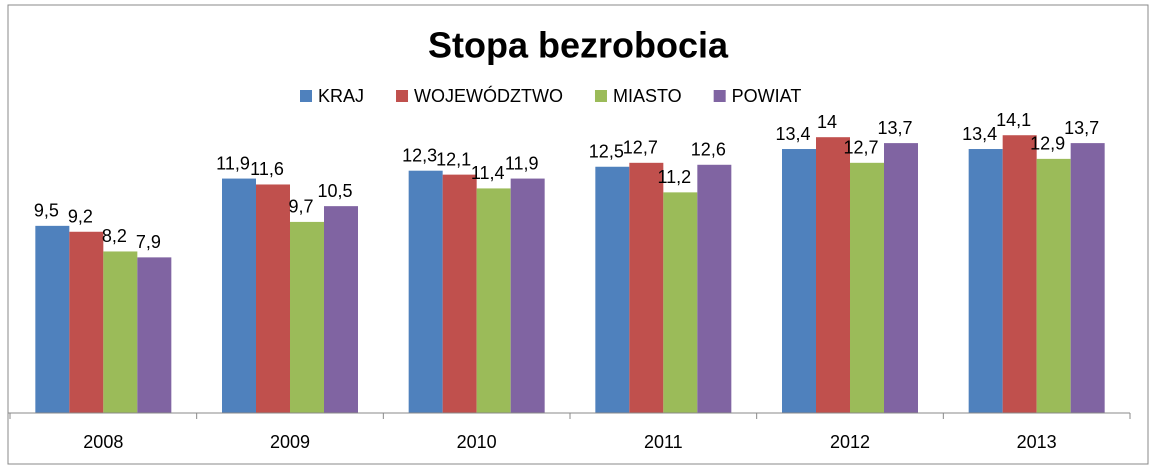 The width and height of the screenshot is (1156, 469). What do you see at coordinates (708, 150) in the screenshot?
I see `data-label: 12,6` at bounding box center [708, 150].